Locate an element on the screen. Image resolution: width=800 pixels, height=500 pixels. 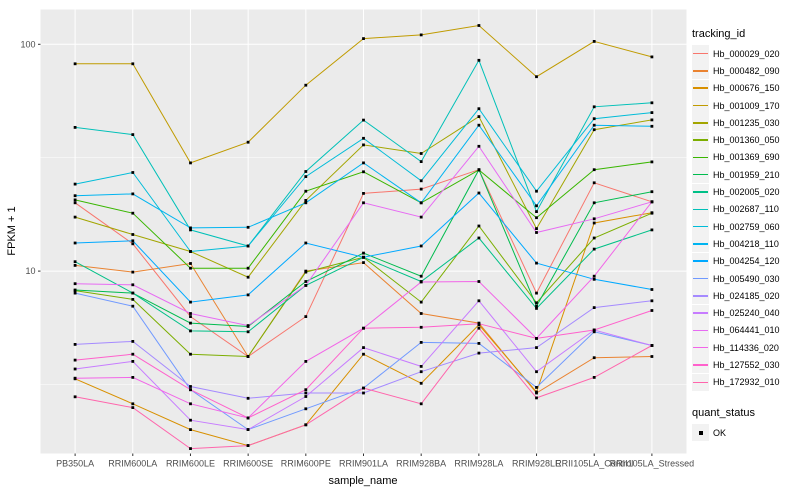
y-axis-title: FPKM + 1 is located at coordinates (12, 230).